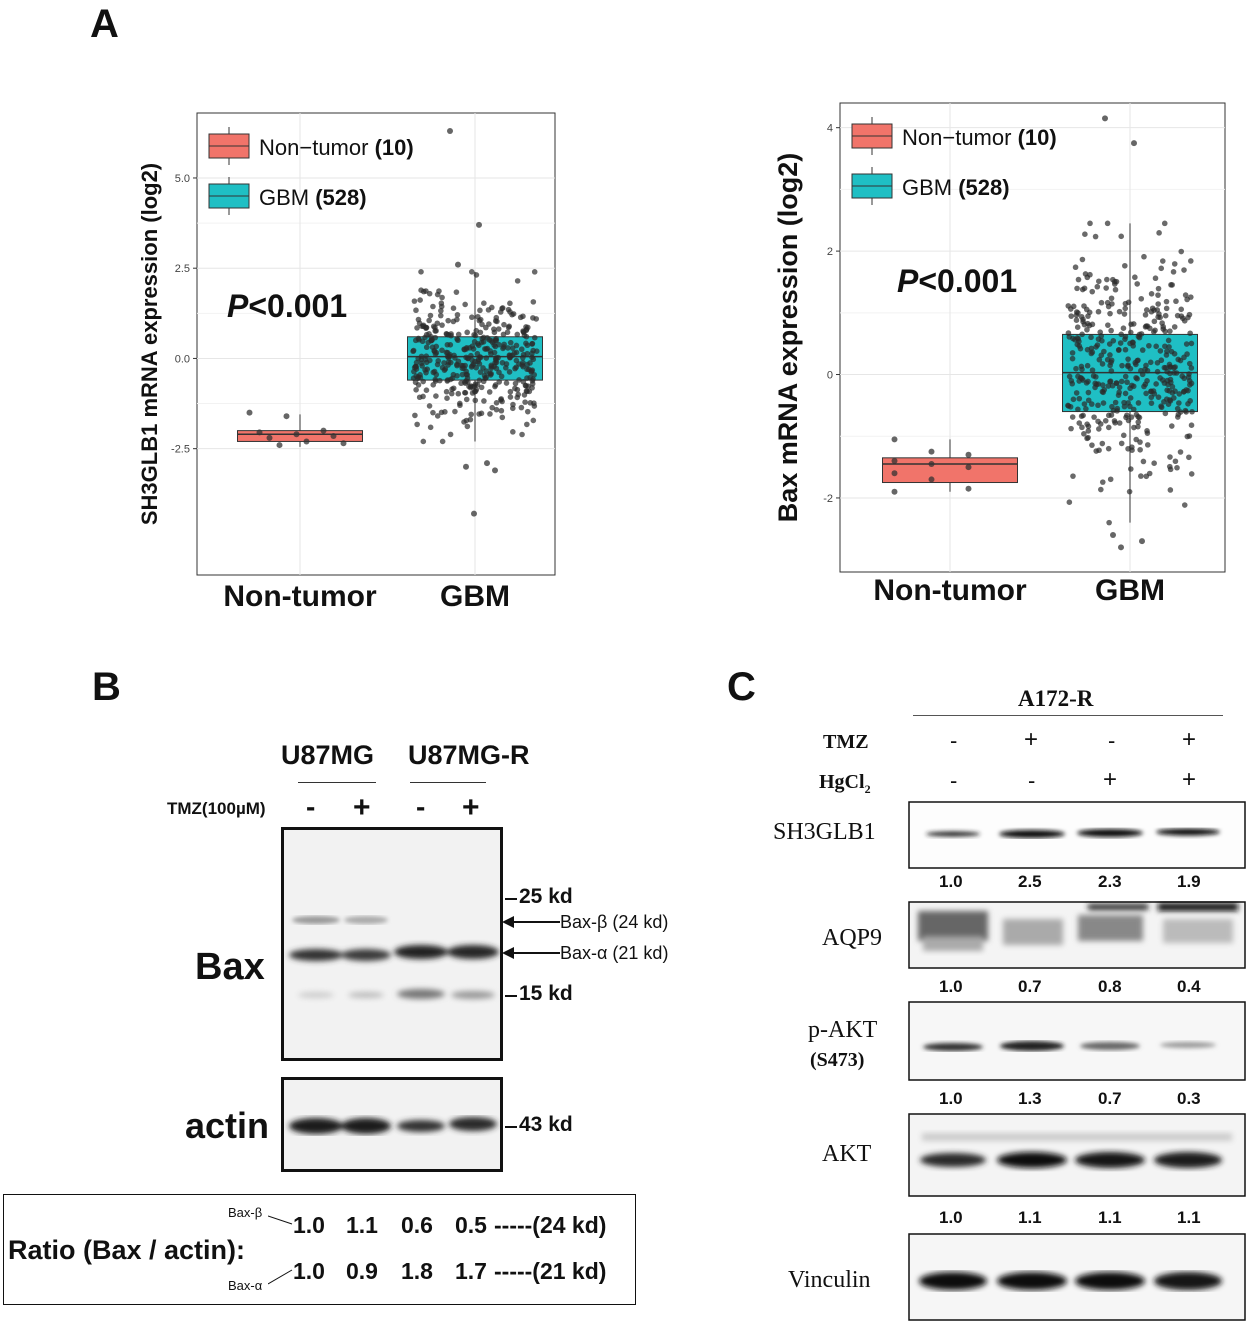  I want to click on ratio-value: 0.6, so click(417, 1225).